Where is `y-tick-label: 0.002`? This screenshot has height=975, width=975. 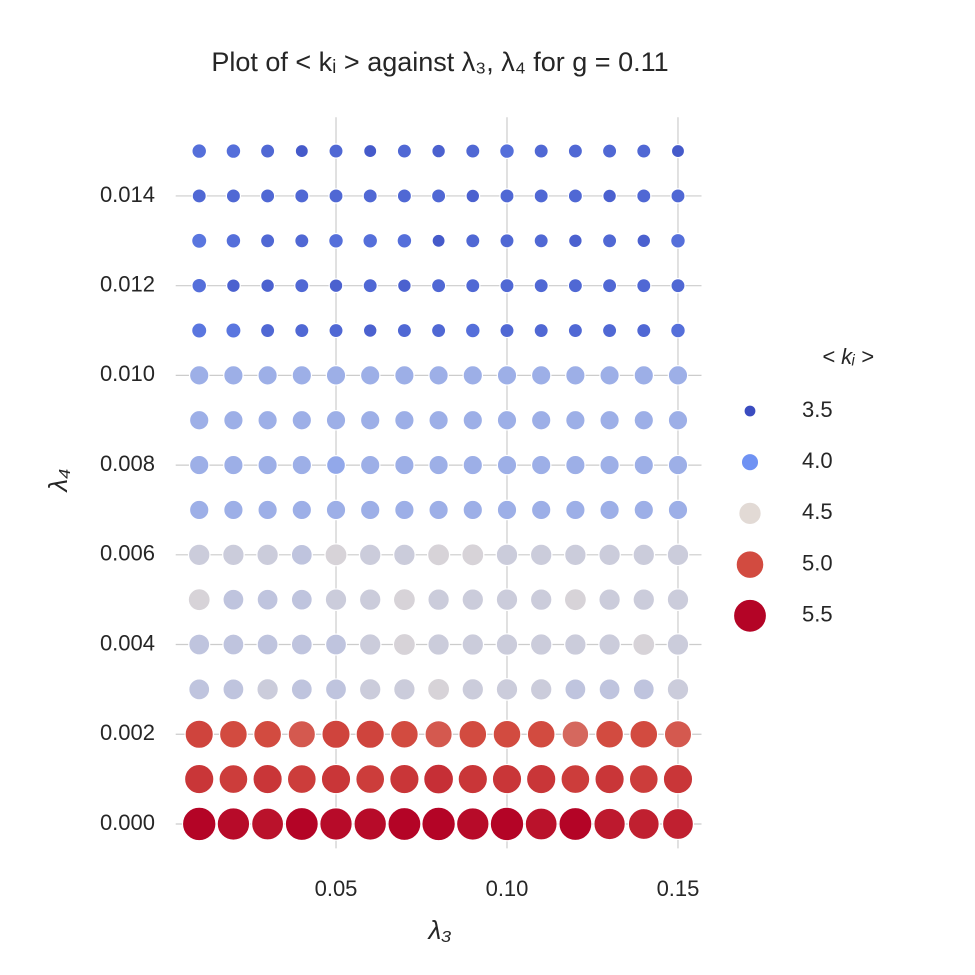 y-tick-label: 0.002 is located at coordinates (127, 732).